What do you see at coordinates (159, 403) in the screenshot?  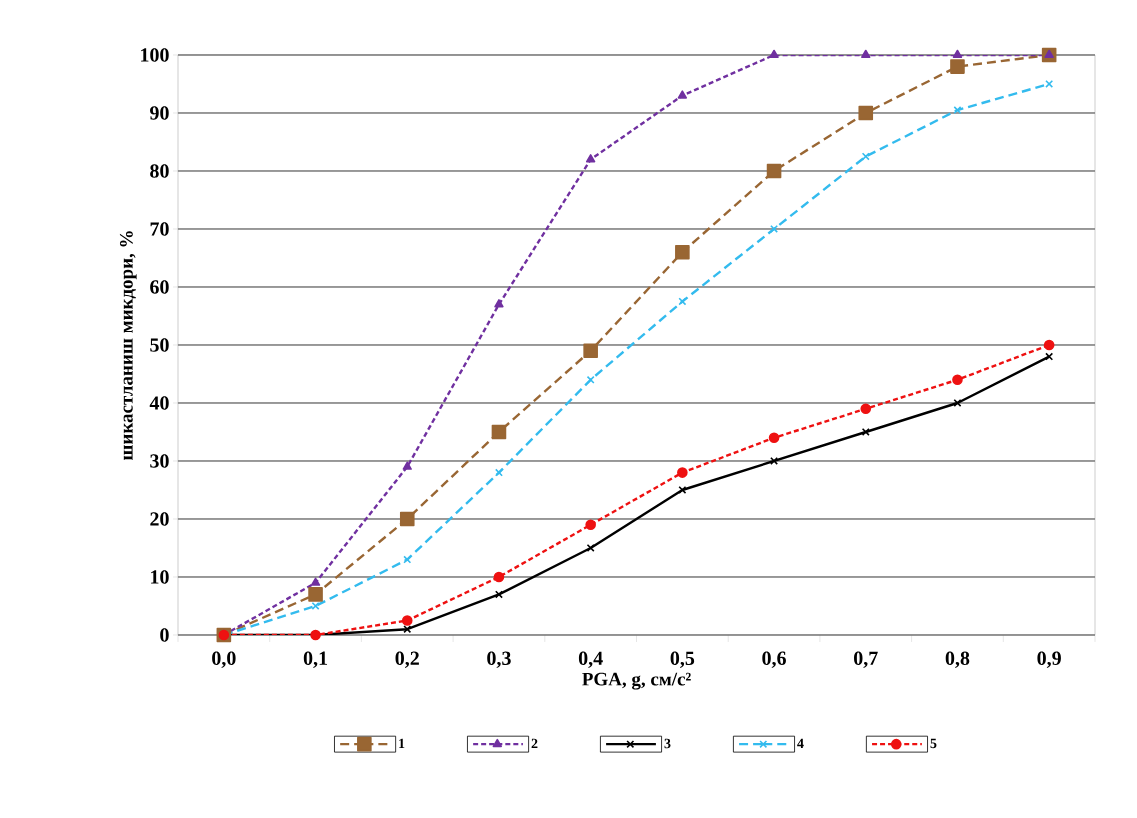 I see `y-tick-label: 40` at bounding box center [159, 403].